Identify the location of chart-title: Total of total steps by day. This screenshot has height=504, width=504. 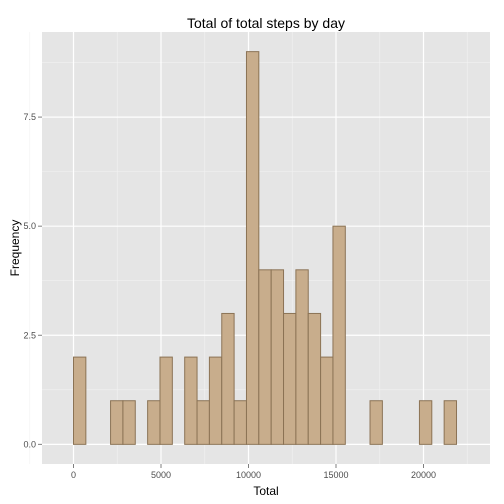
(266, 23).